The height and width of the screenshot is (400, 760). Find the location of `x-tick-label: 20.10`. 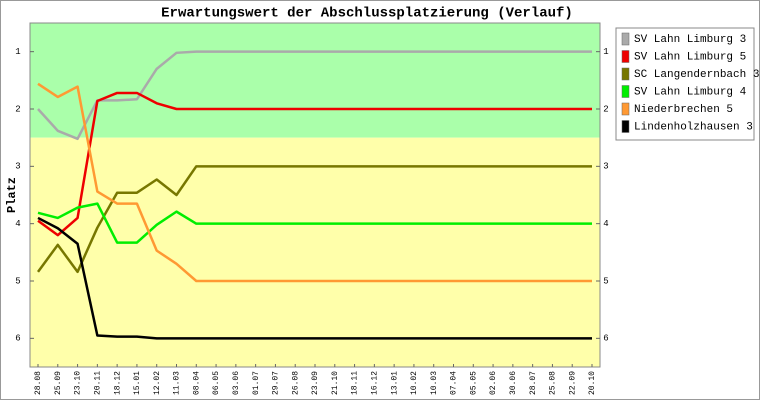

x-tick-label: 20.10 is located at coordinates (592, 383).